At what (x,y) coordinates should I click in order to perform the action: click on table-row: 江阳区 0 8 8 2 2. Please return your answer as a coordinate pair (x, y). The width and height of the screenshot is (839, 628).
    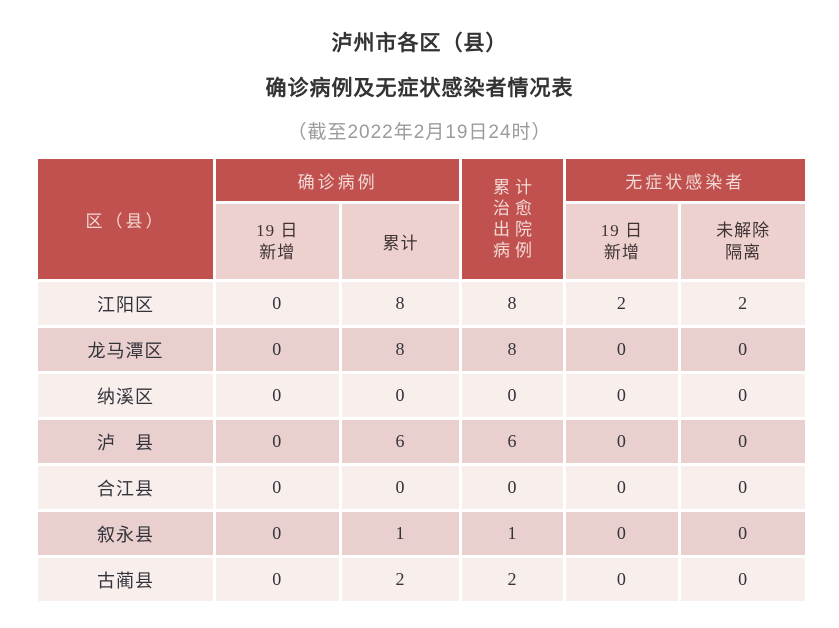
    Looking at the image, I should click on (421, 303).